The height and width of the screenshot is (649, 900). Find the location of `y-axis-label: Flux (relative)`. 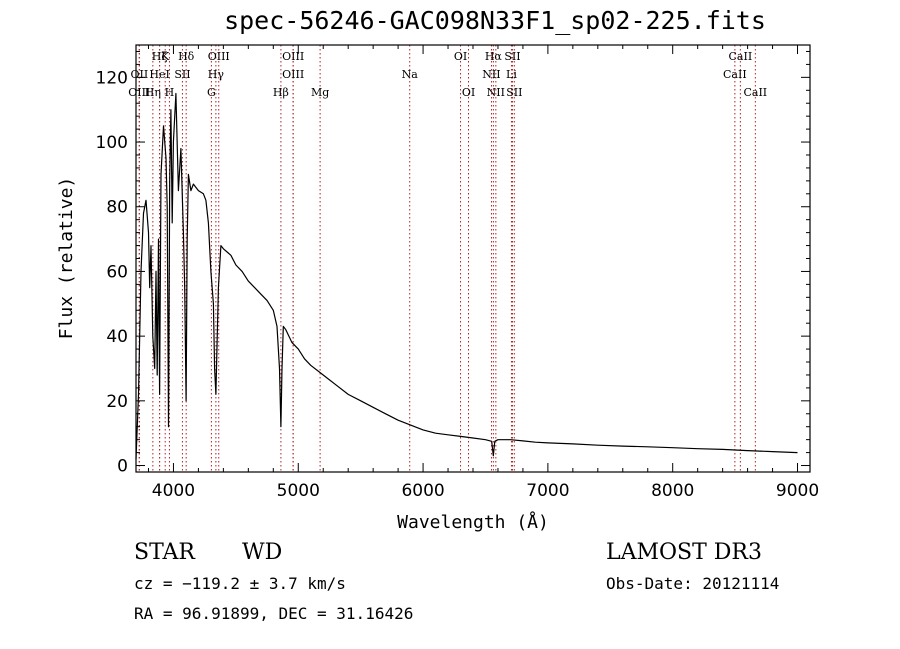

y-axis-label: Flux (relative) is located at coordinates (66, 258).